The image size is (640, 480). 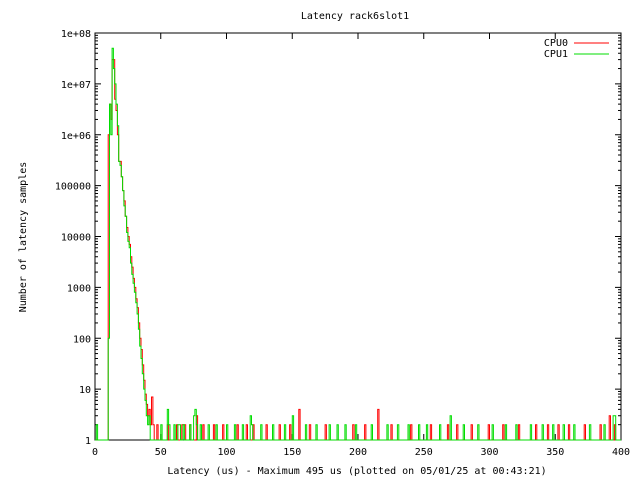 I want to click on y-tick-label: 1e+07, so click(x=76, y=85).